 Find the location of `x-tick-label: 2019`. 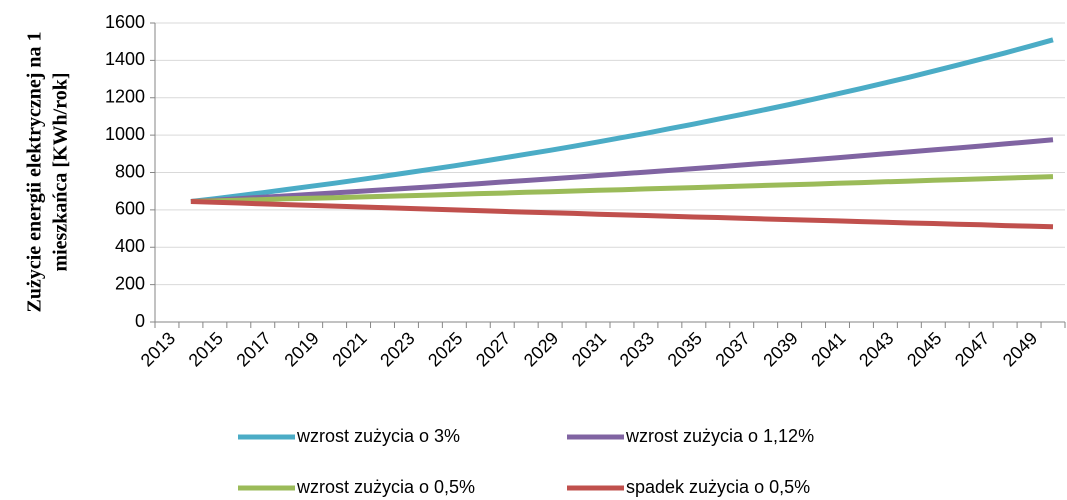

x-tick-label: 2019 is located at coordinates (301, 349).